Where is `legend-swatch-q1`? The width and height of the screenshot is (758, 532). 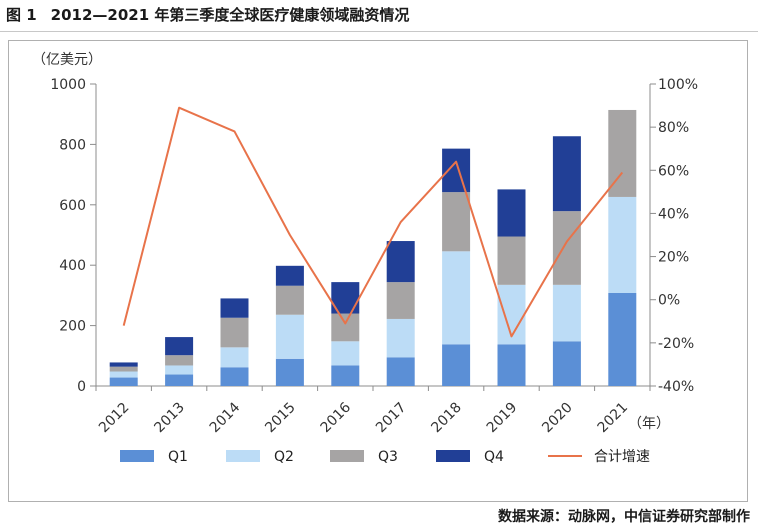
legend-swatch-q1 is located at coordinates (137, 456).